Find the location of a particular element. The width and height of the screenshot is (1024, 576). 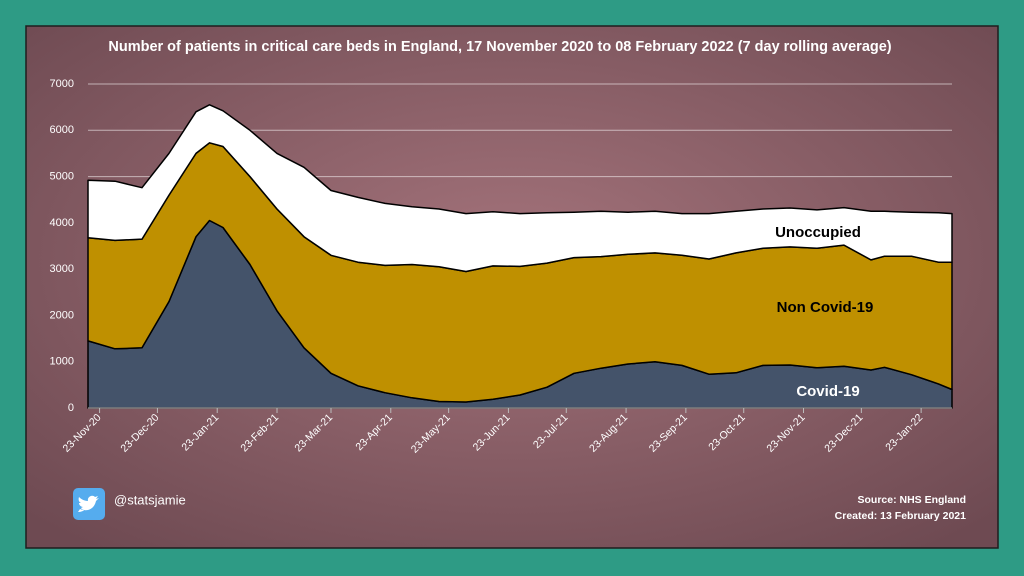

series-label: Non Covid-19 is located at coordinates (825, 307).